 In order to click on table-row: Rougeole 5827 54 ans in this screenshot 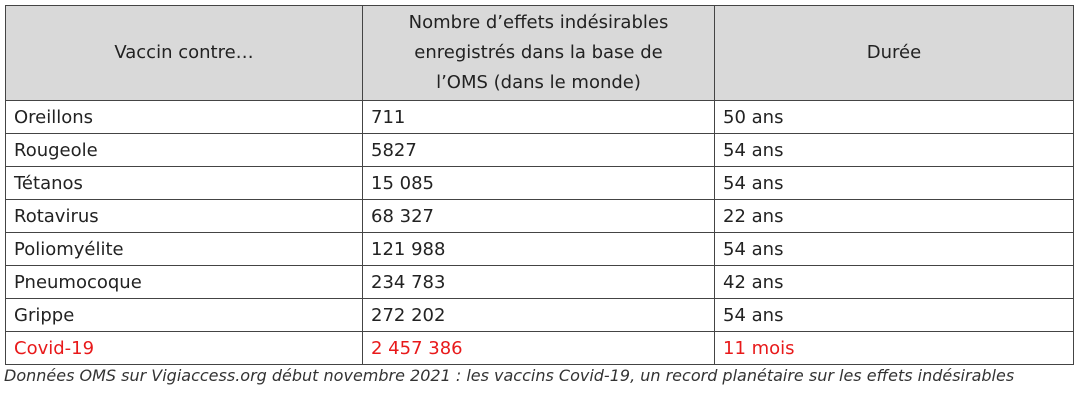, I will do `click(539, 150)`.